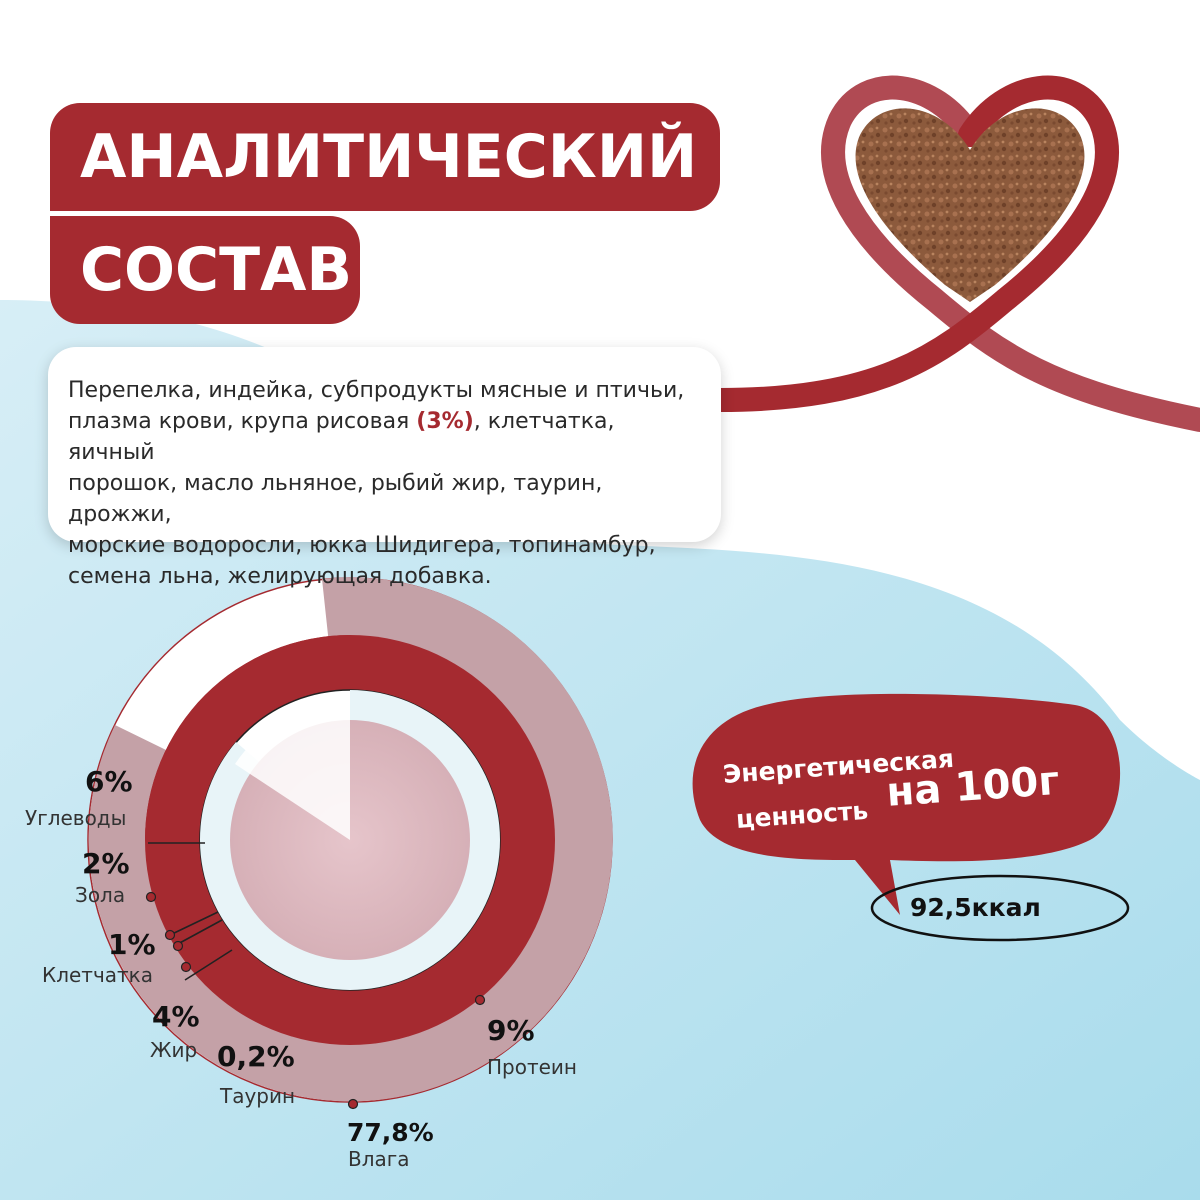  I want to click on page-title-line1: АНАЛИТИЧЕСКИЙ, so click(385, 157).